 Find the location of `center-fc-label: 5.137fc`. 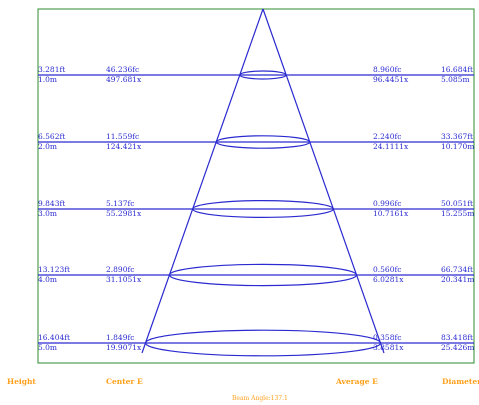

center-fc-label: 5.137fc is located at coordinates (120, 203).